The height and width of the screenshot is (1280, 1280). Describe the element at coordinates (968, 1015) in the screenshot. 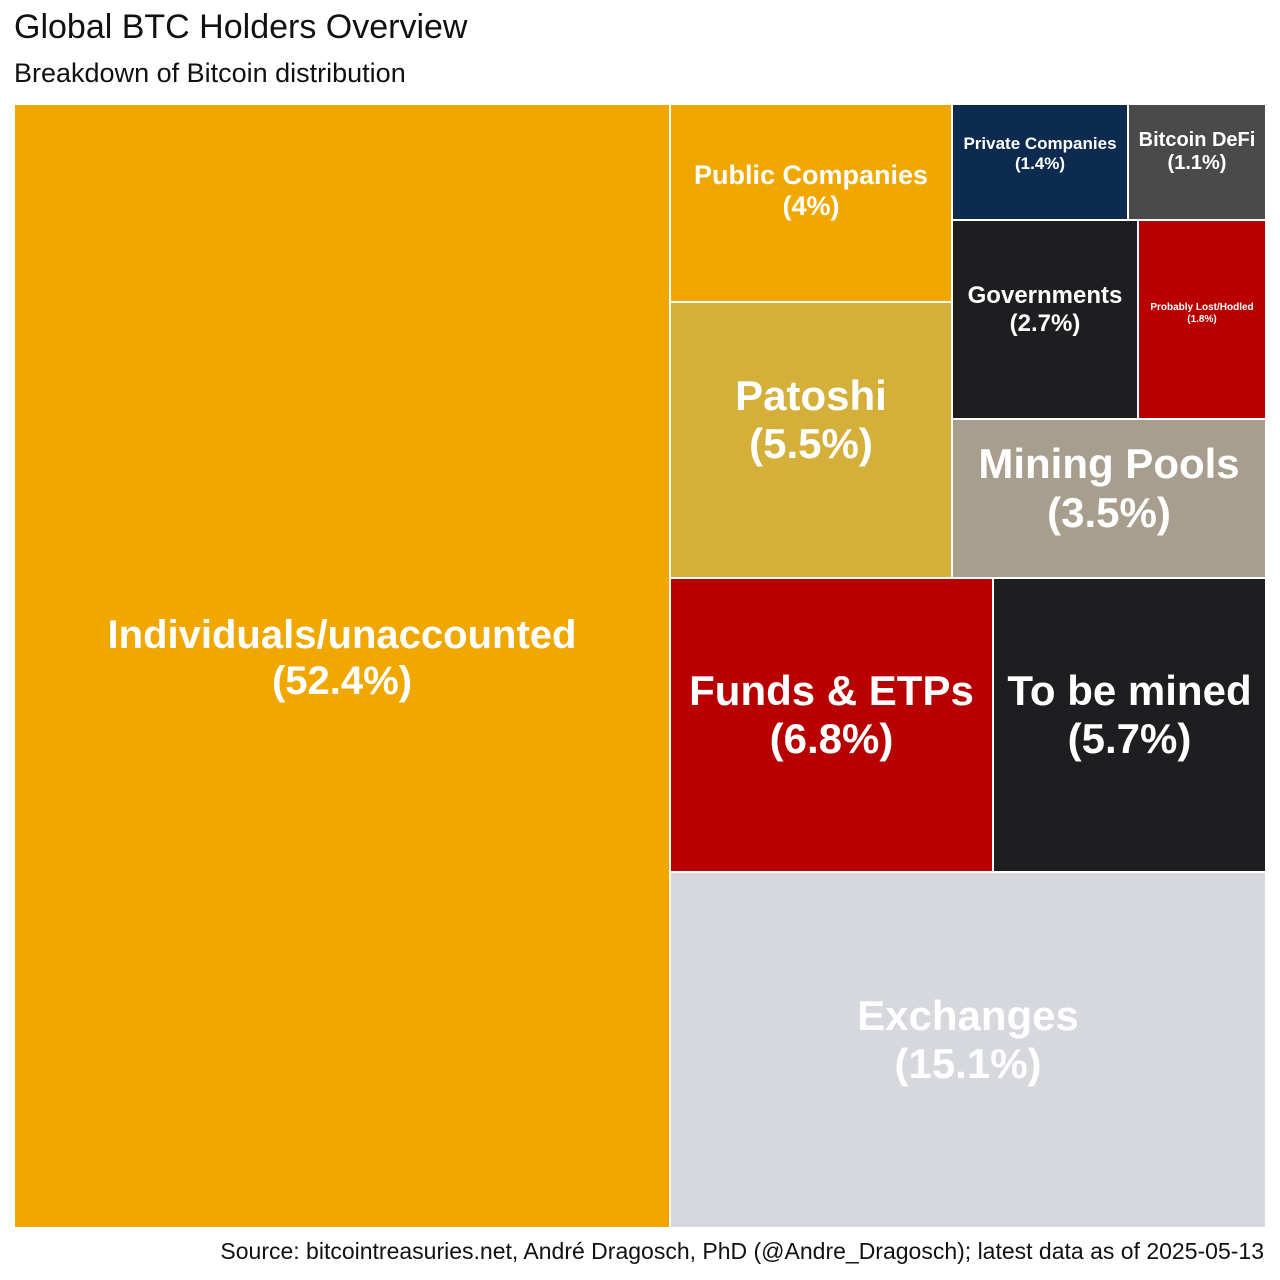

I see `tile-label: Exchanges` at that location.